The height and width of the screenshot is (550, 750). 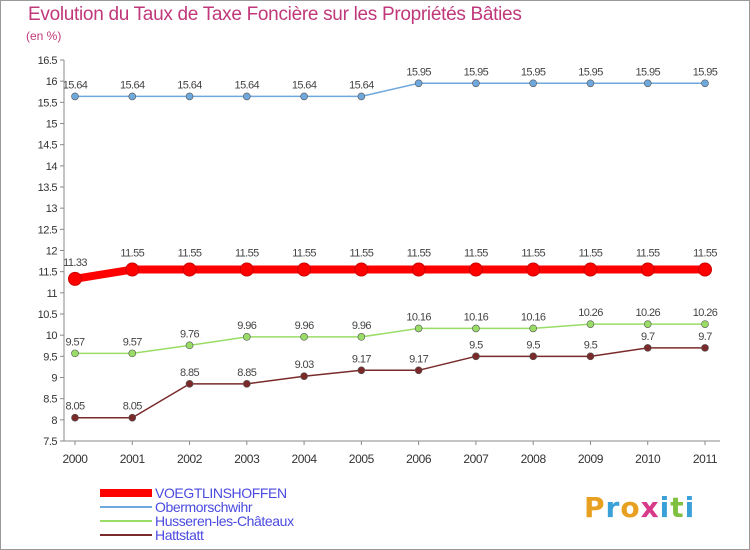 I want to click on y-tick-label: 7.5, so click(x=50, y=442).